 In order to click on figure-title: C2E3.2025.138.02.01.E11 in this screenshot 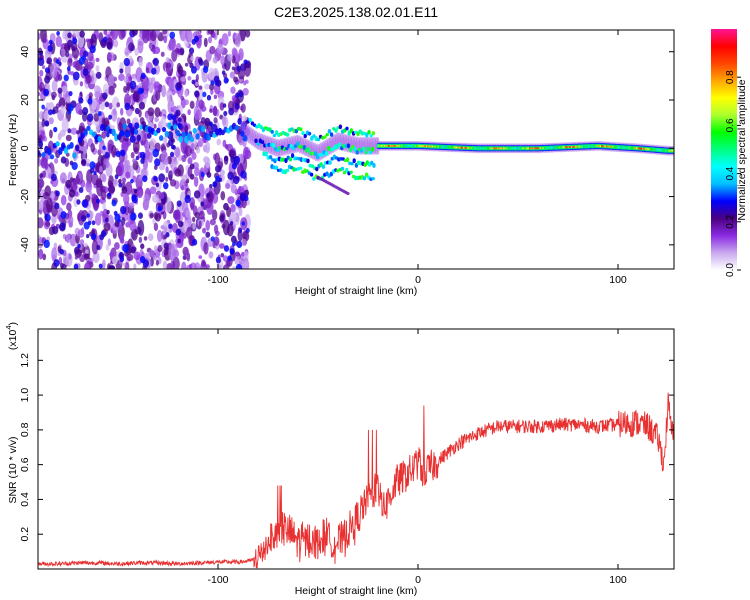, I will do `click(356, 12)`.